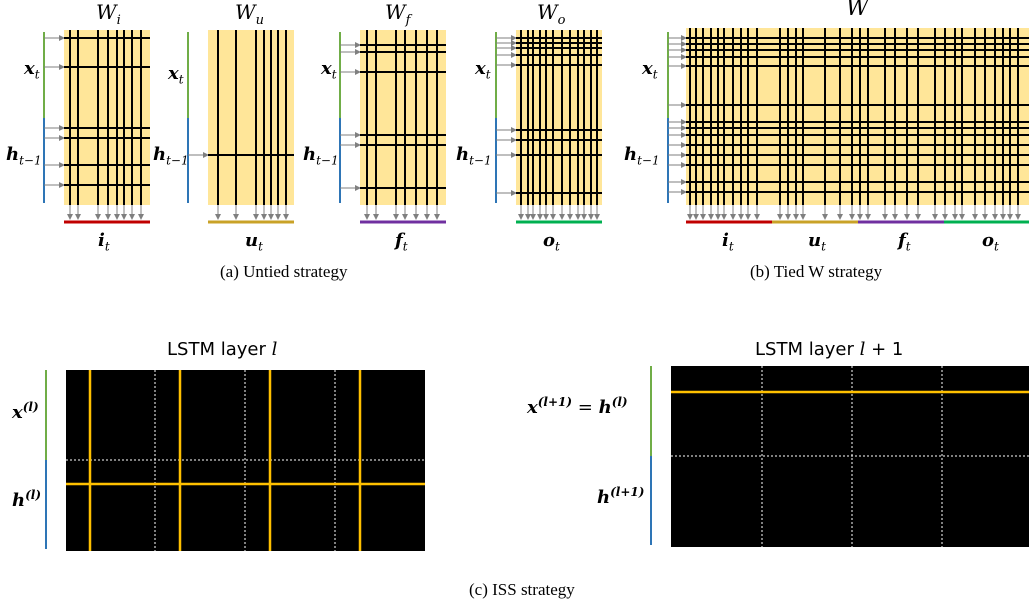 This screenshot has height=607, width=1029. I want to click on matrix-label-wf: Wf, so click(398, 14).